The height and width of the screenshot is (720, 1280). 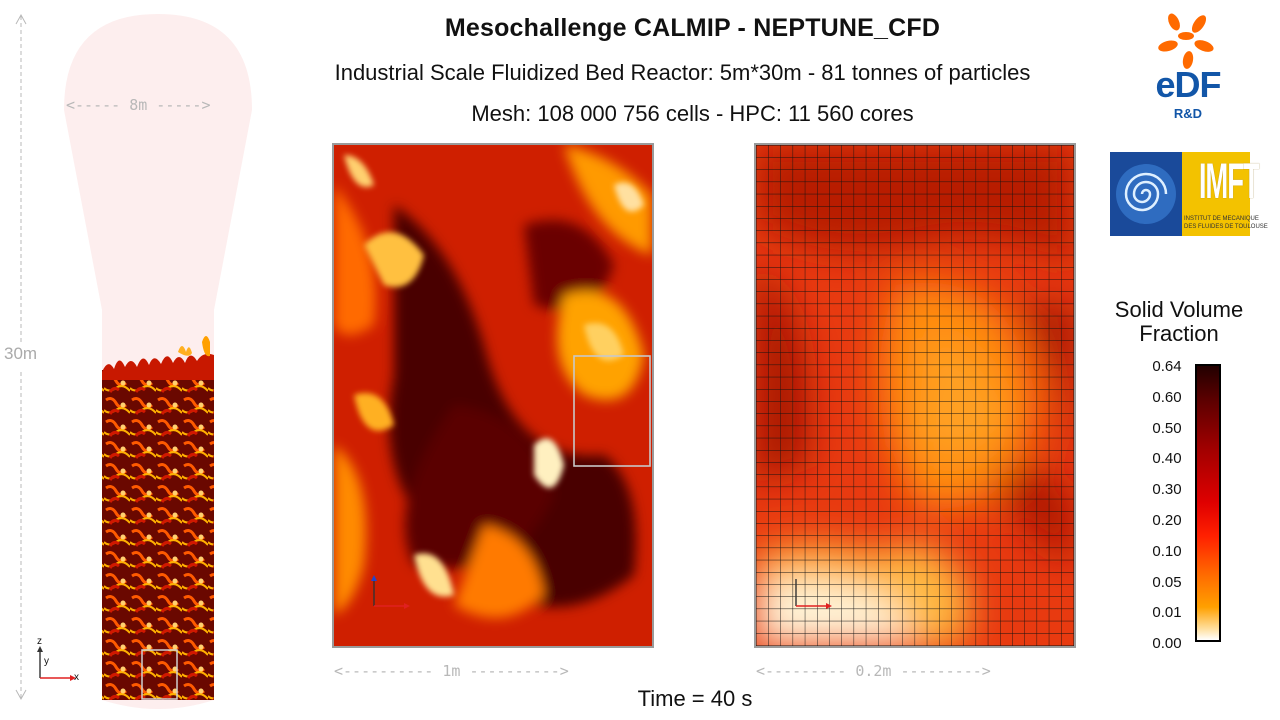 I want to click on height-dimension-arrow, so click(x=21, y=357).